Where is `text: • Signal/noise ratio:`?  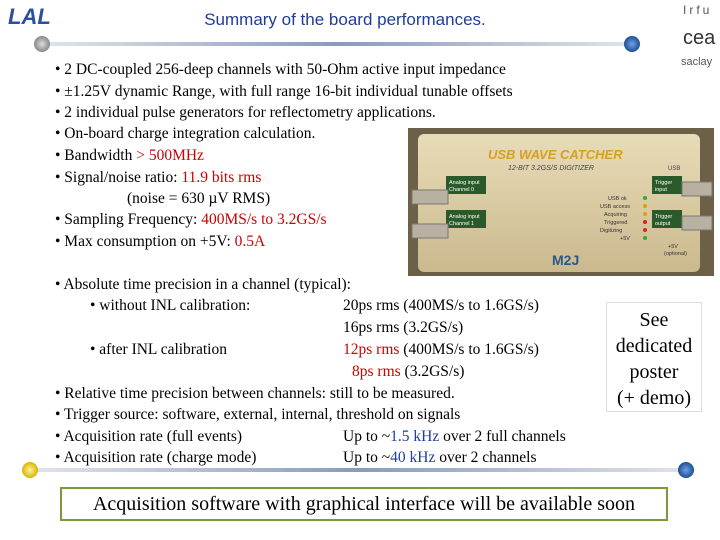 text: • Signal/noise ratio: is located at coordinates (118, 177).